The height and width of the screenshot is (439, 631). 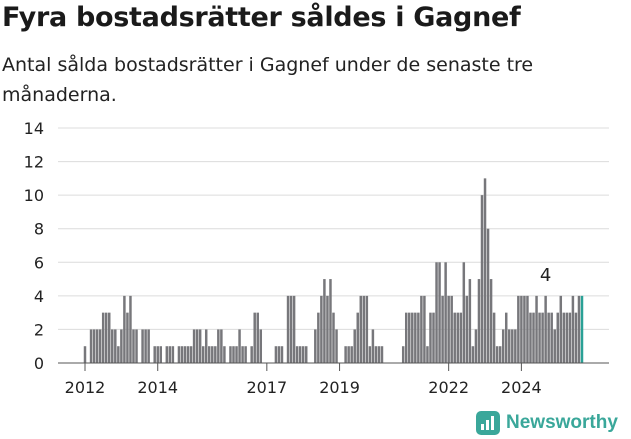 I want to click on y-tick-label: 14, so click(x=34, y=128).